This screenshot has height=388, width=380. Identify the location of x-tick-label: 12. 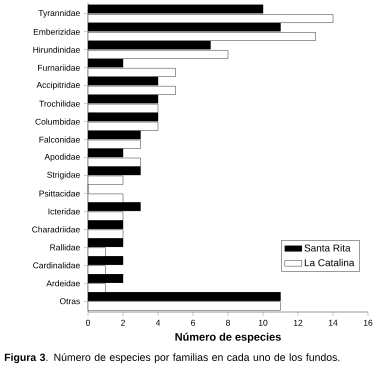
(298, 323).